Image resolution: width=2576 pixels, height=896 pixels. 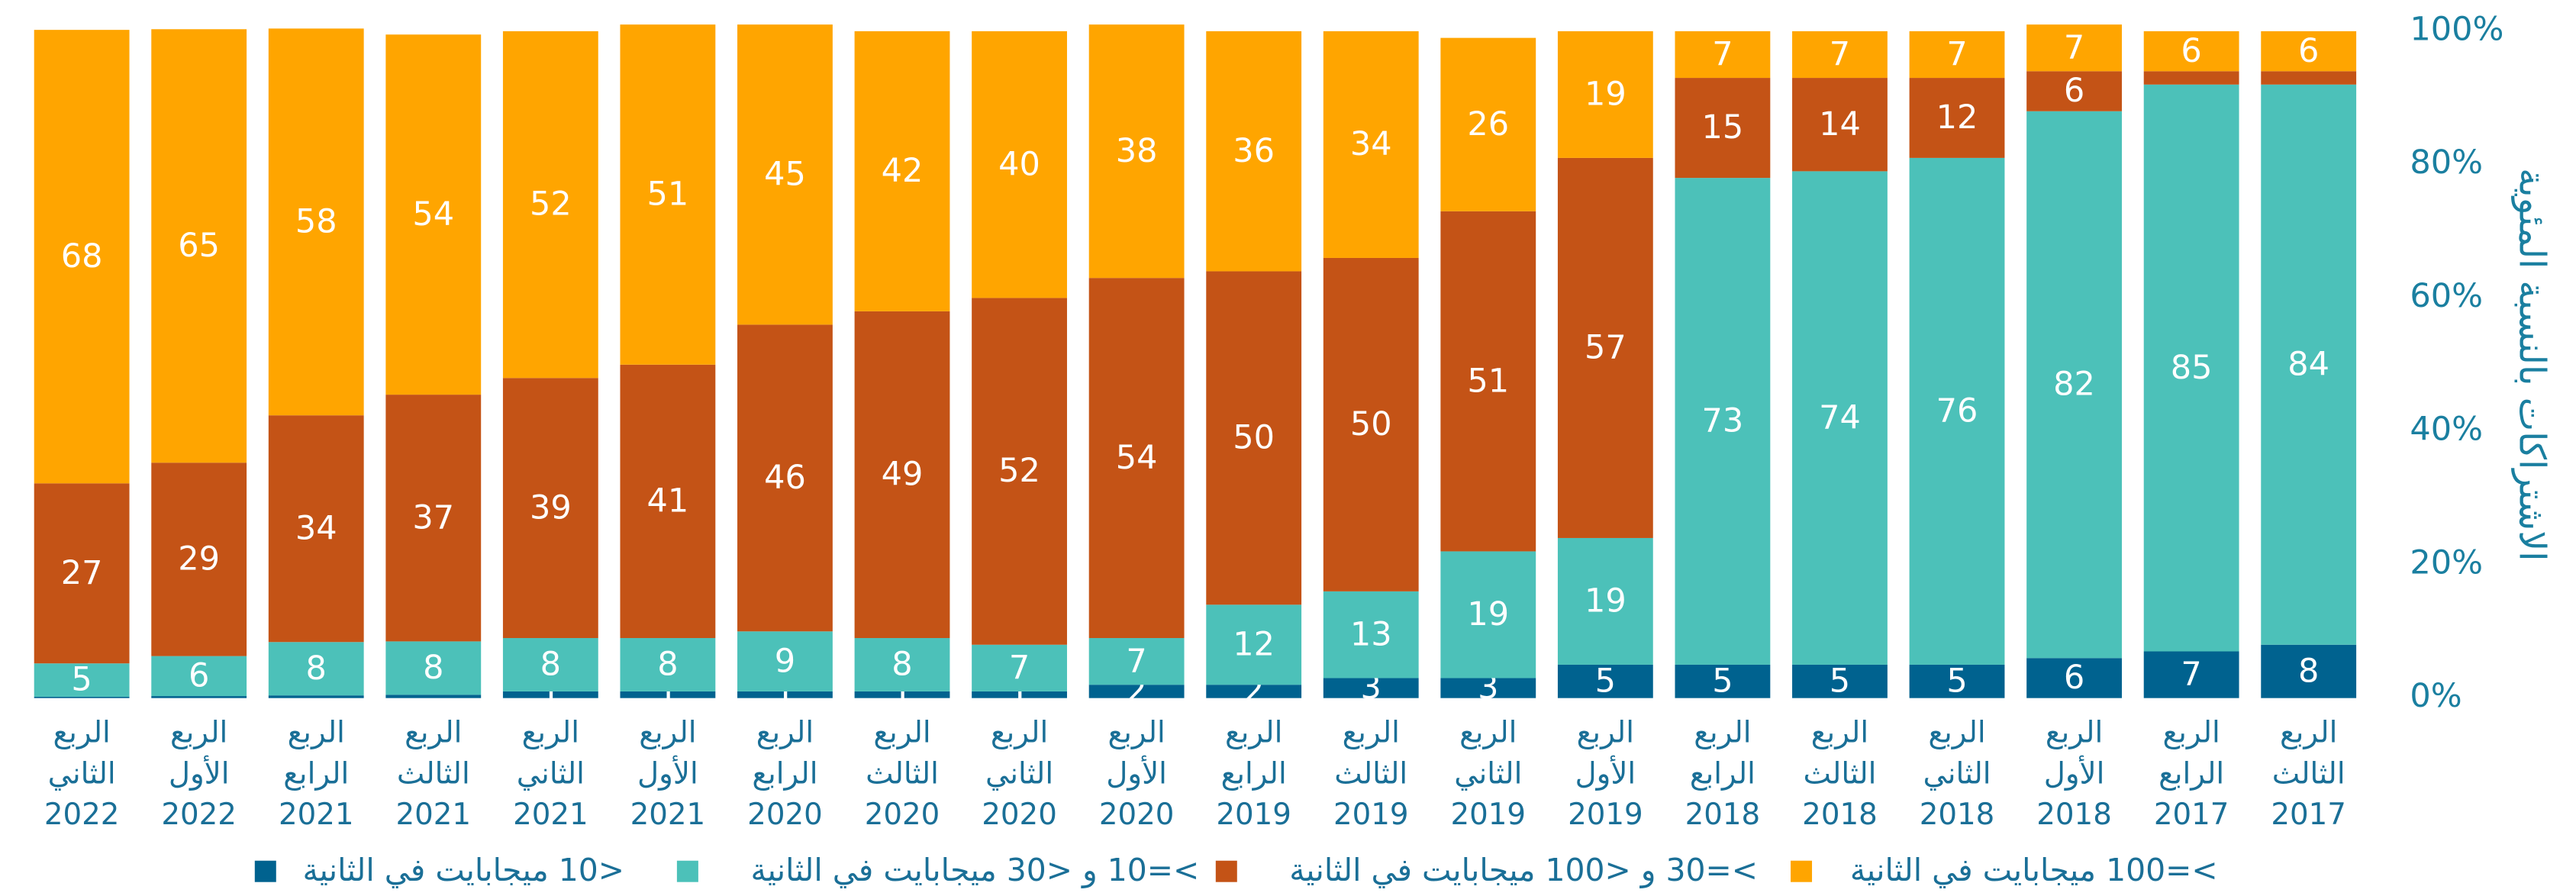 What do you see at coordinates (2532, 365) in the screenshot?
I see `y-axis-title: الاشتراكات بالنسبة المئوية` at bounding box center [2532, 365].